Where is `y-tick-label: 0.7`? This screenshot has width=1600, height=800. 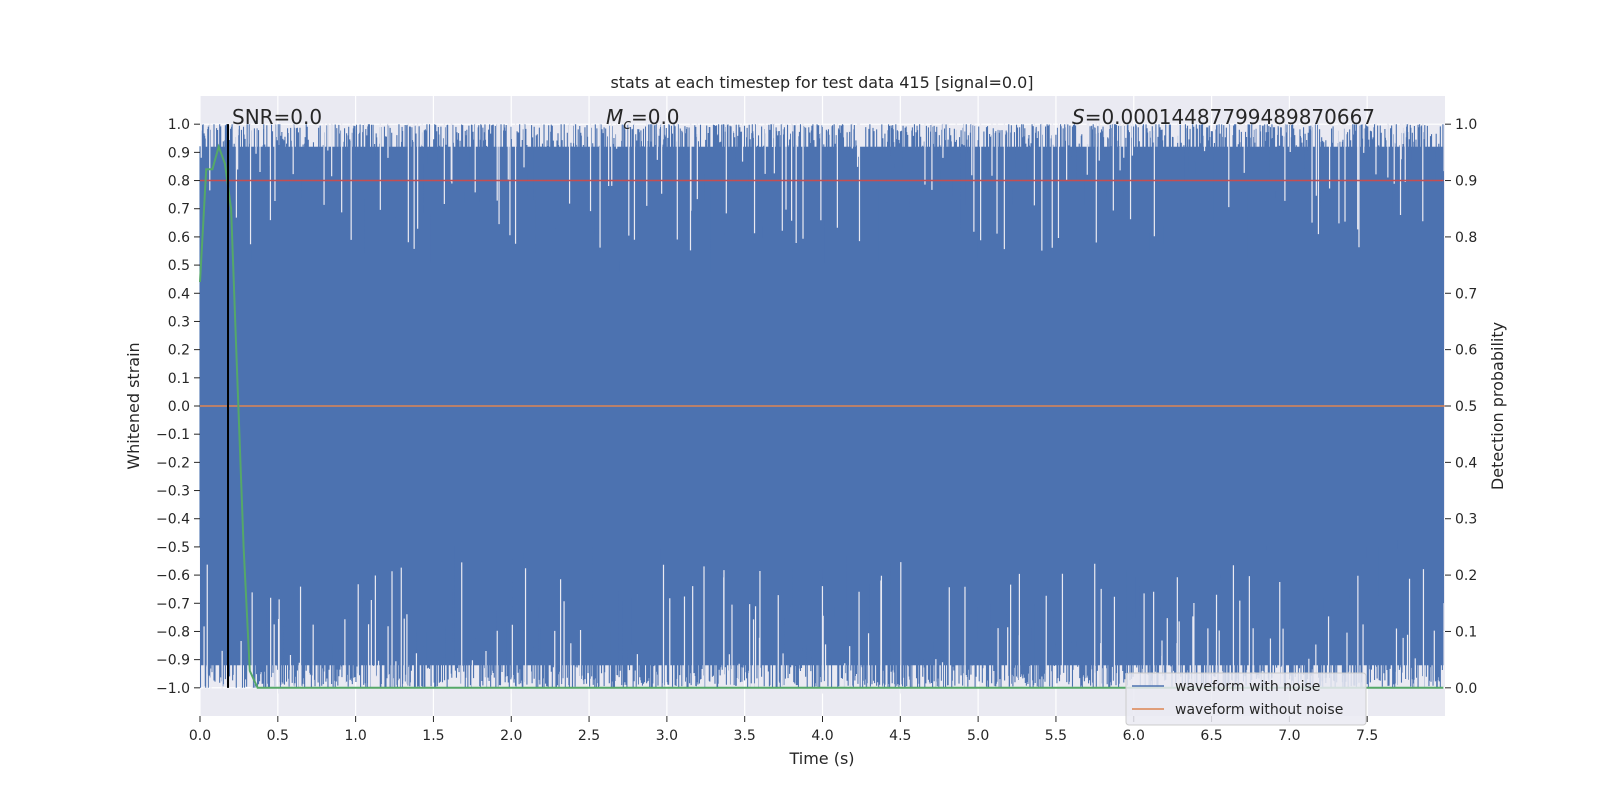 y-tick-label: 0.7 is located at coordinates (179, 210).